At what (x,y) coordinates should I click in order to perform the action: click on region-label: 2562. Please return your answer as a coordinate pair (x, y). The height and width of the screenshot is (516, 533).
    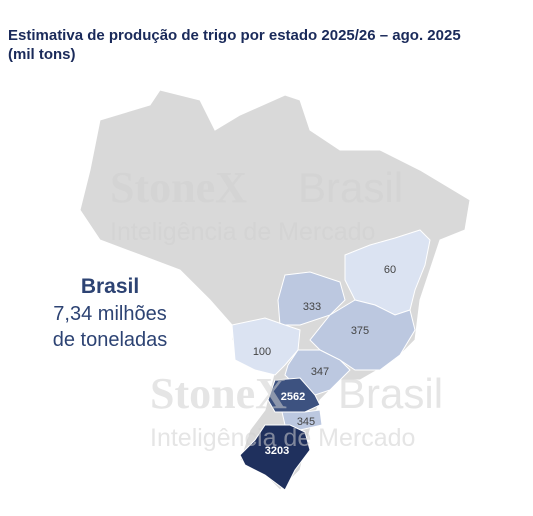
    Looking at the image, I should click on (293, 397).